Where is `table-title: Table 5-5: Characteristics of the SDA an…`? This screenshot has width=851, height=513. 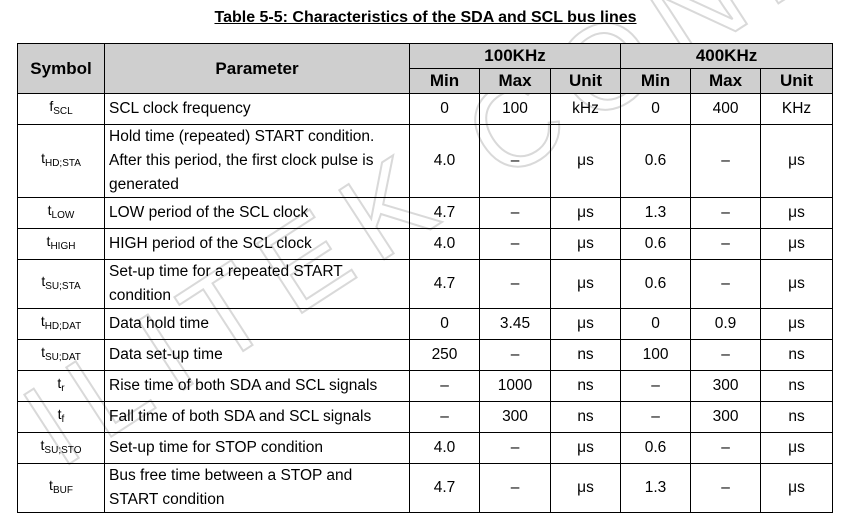 table-title: Table 5-5: Characteristics of the SDA an… is located at coordinates (425, 17).